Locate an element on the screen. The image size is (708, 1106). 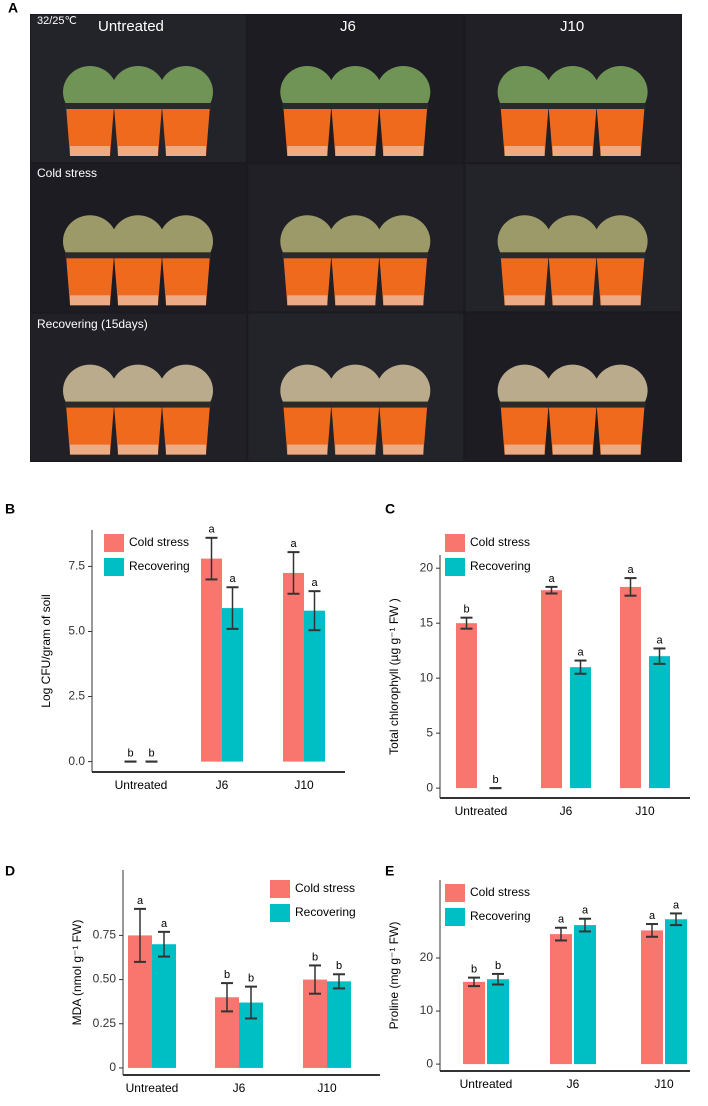
panel-label: E is located at coordinates (389, 871).